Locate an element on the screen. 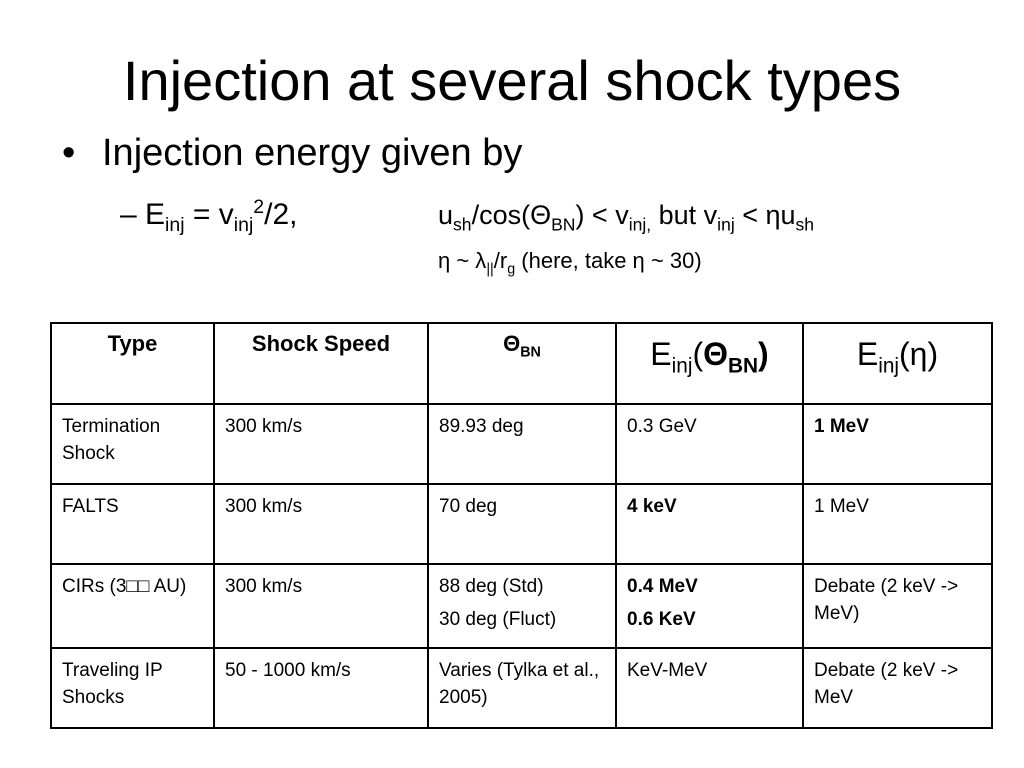 This screenshot has height=768, width=1024. table-cell: Traveling IP Shocks is located at coordinates (132, 688).